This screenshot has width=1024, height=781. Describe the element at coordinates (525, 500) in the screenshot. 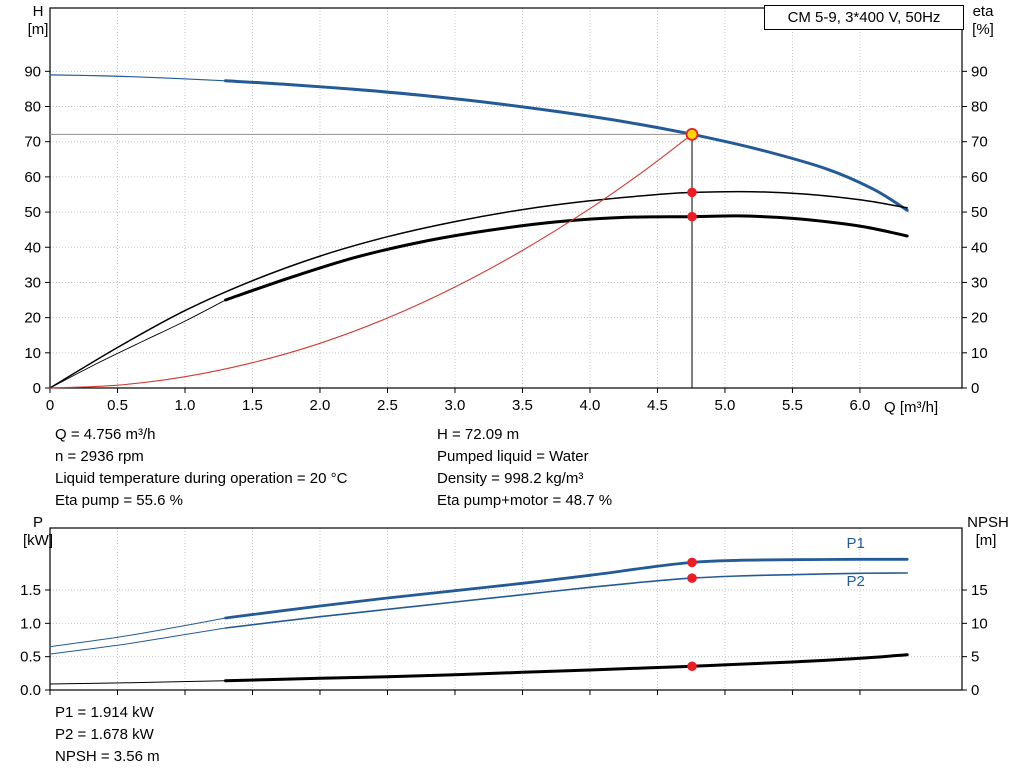

I see `info-line-eta-total: Eta pump+motor = 48.7 %` at that location.